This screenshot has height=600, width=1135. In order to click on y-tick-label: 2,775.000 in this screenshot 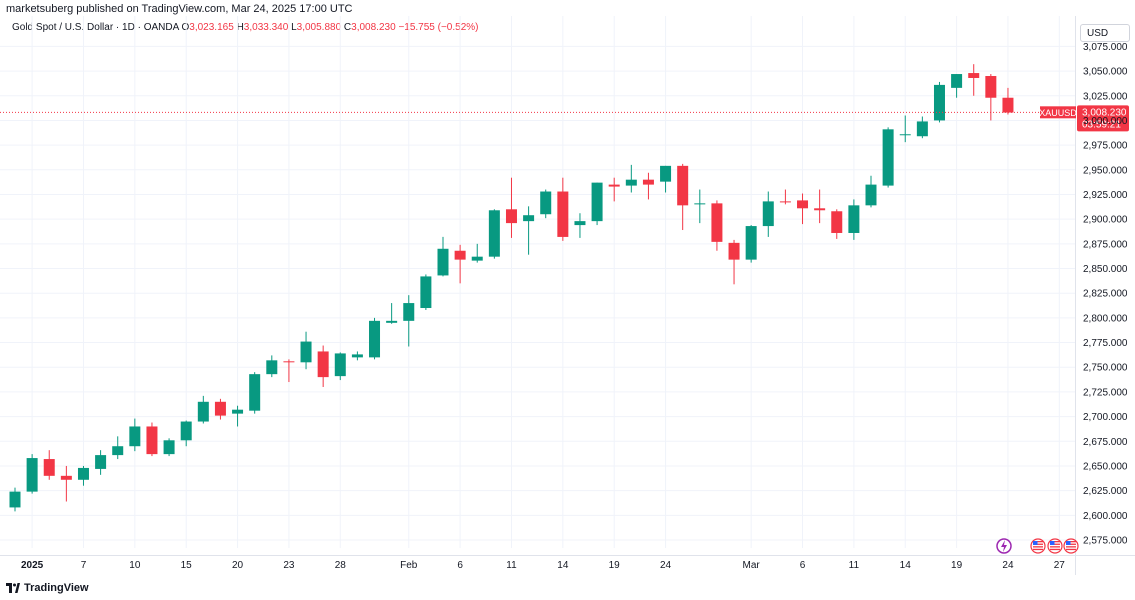, I will do `click(1105, 343)`.